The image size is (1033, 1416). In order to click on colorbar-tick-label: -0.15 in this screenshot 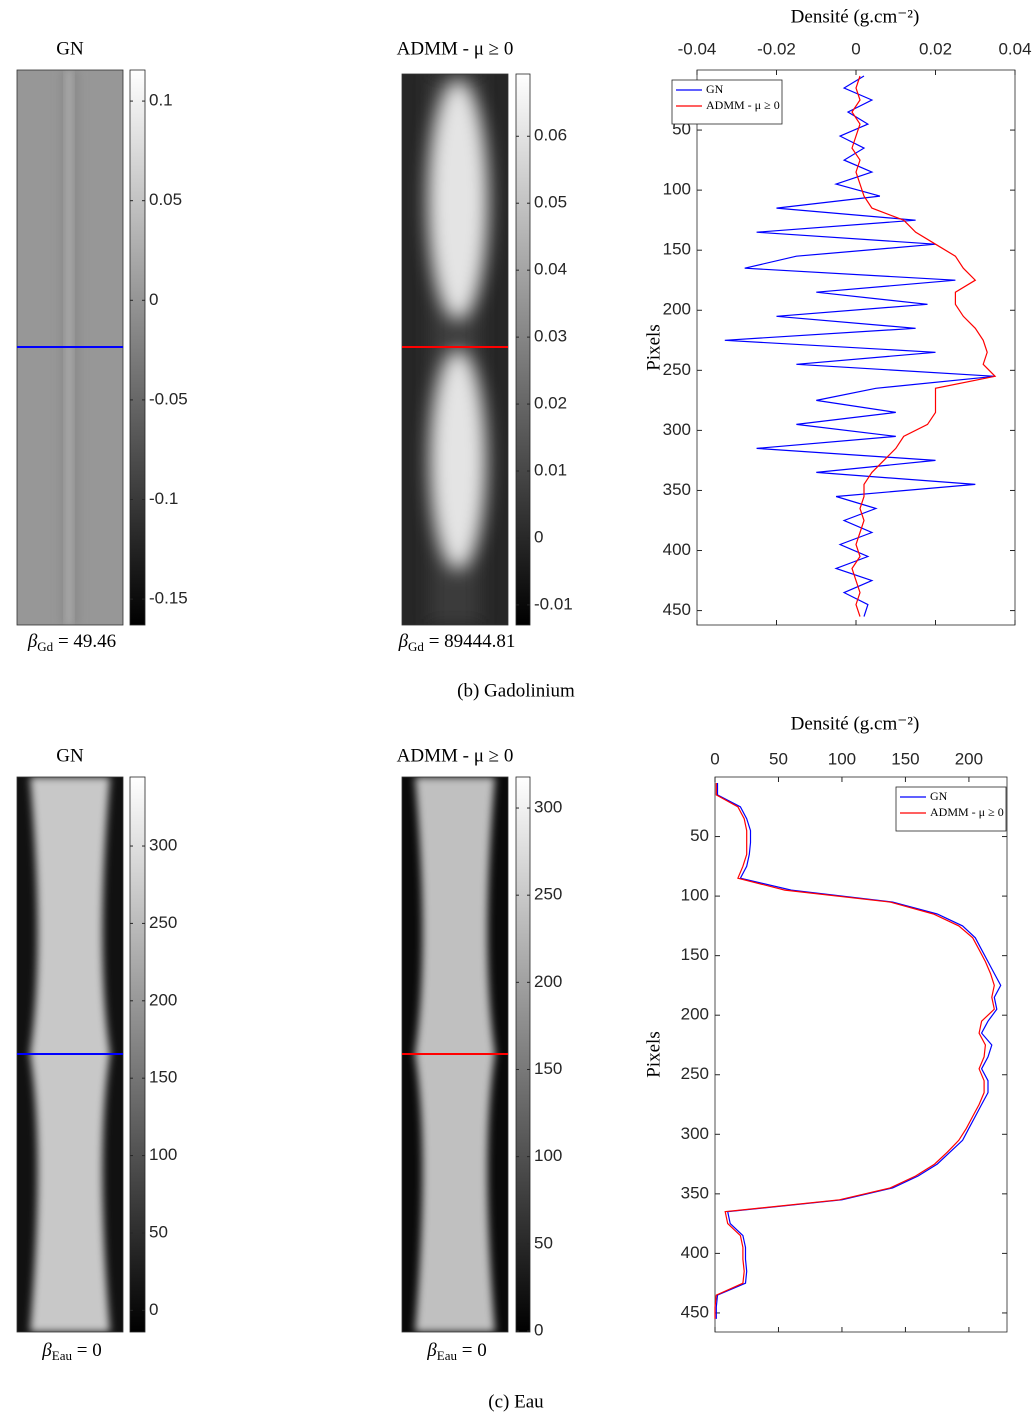, I will do `click(168, 598)`.